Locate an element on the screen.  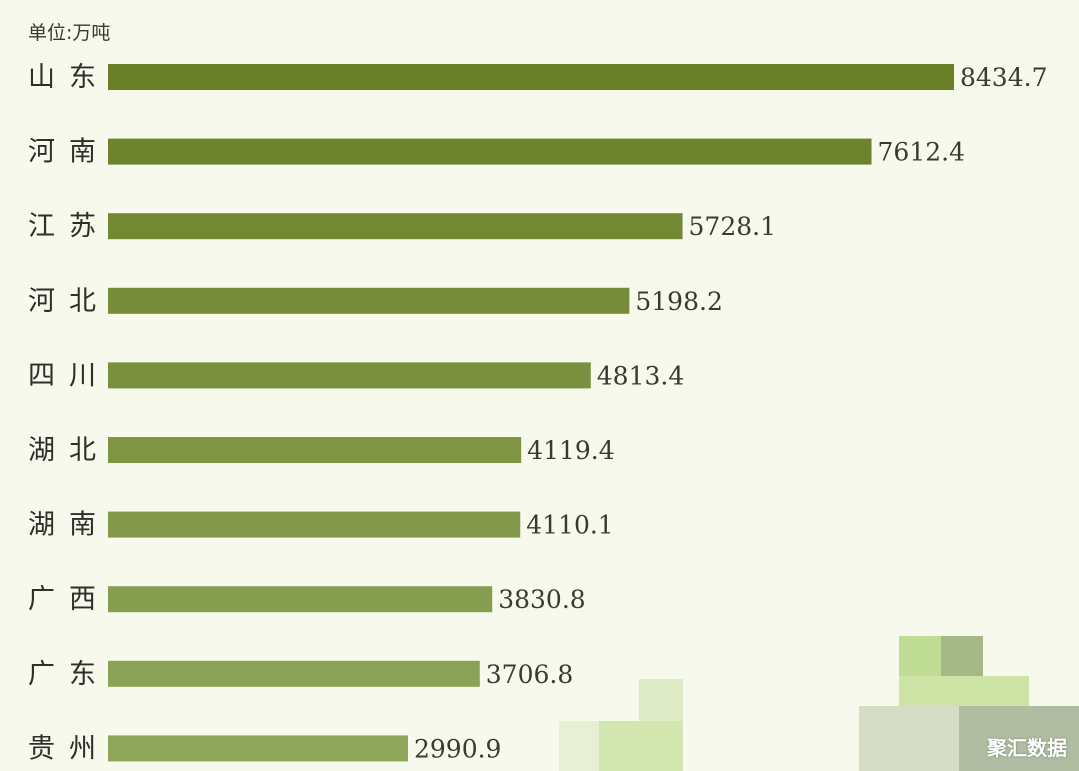
category-label-9: 贵州 is located at coordinates (69, 748).